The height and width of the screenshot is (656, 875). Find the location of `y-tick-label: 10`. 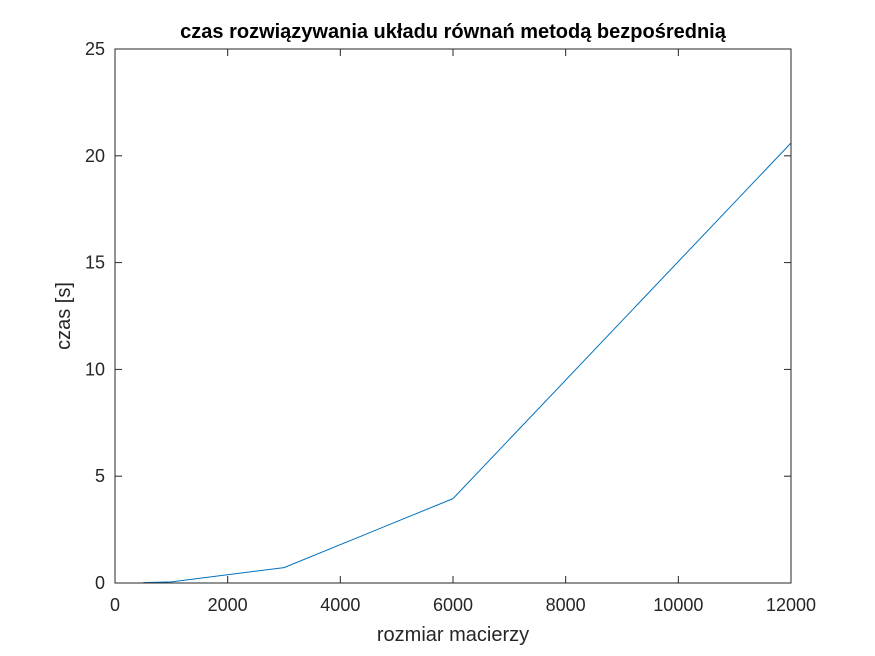

y-tick-label: 10 is located at coordinates (95, 369).